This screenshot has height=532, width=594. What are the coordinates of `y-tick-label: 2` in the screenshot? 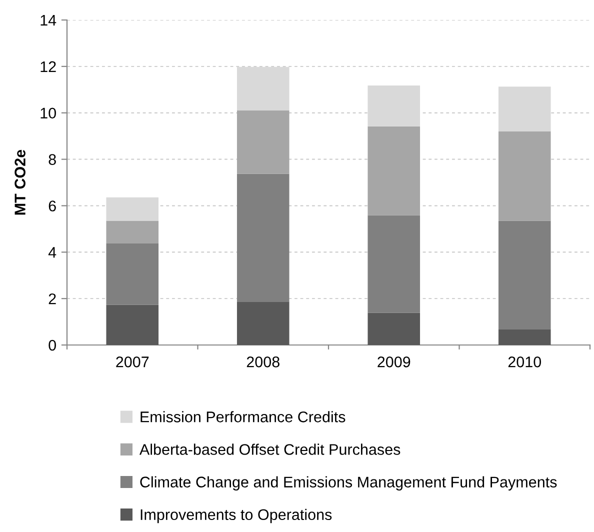 It's located at (52, 298).